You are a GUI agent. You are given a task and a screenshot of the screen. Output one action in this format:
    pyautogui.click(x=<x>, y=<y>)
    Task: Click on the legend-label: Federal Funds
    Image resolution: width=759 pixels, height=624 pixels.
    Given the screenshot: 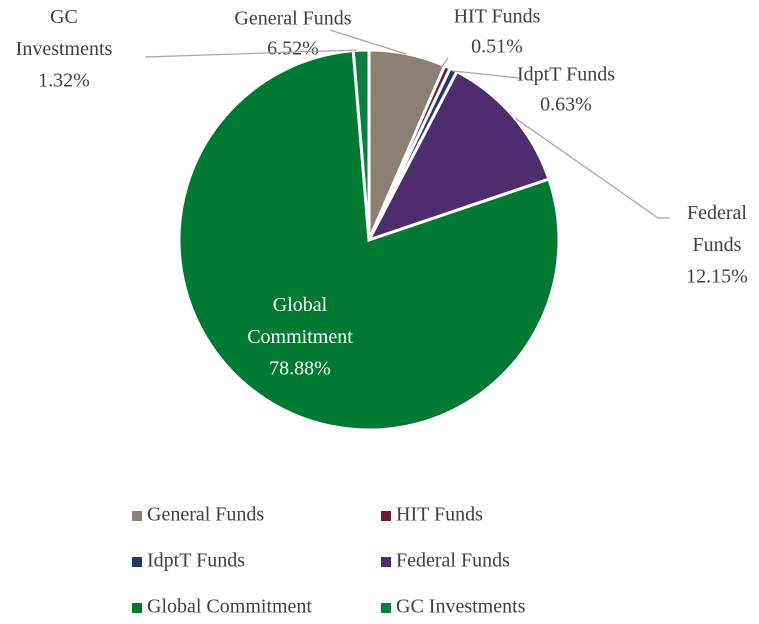 What is the action you would take?
    pyautogui.click(x=453, y=561)
    